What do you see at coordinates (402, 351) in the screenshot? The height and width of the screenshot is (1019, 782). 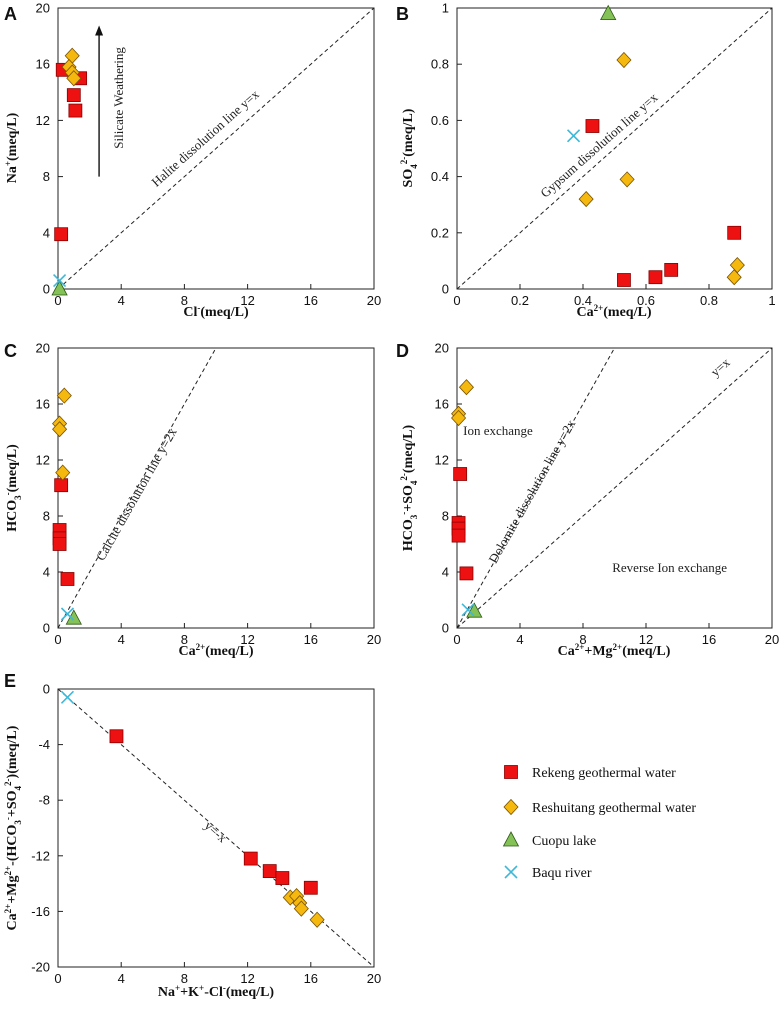 I see `panel-letter-d: D` at bounding box center [402, 351].